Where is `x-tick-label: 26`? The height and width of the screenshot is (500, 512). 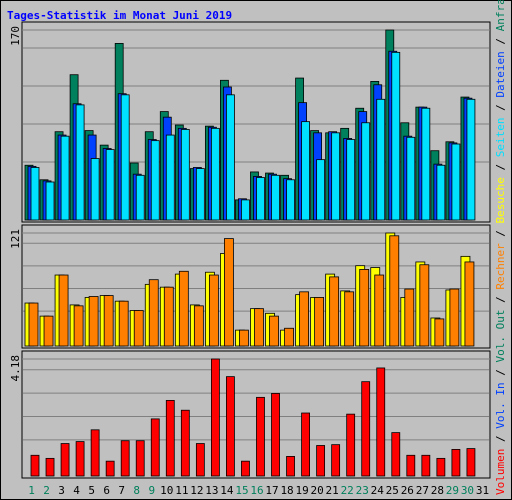
x-tick-label: 26 is located at coordinates (407, 490).